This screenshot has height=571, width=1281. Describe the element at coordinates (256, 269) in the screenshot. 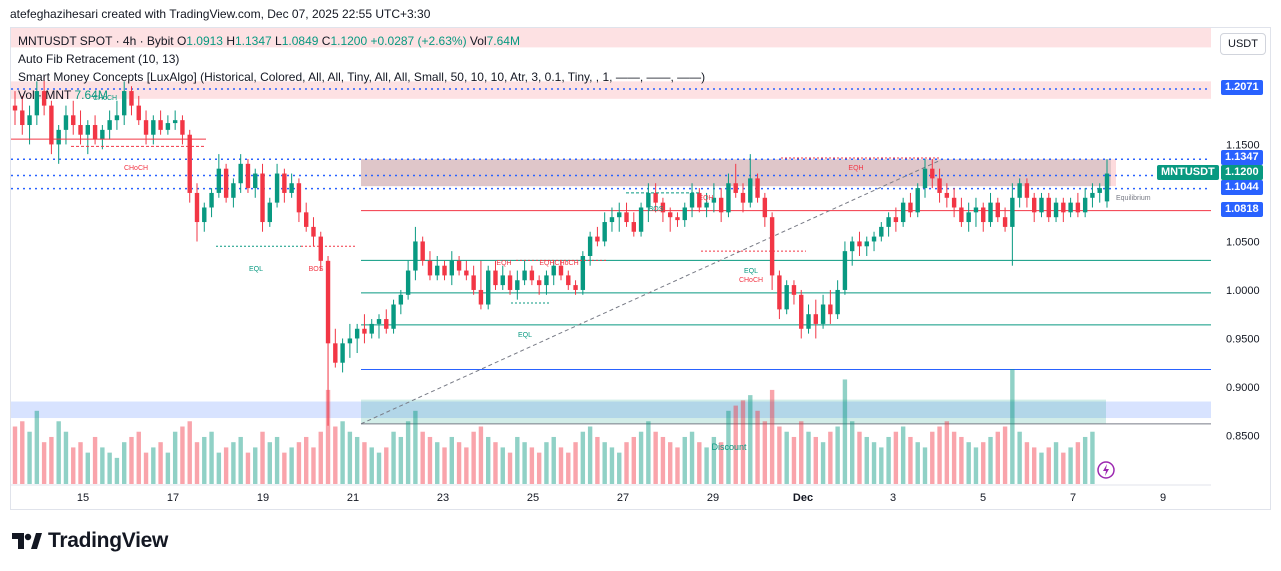

I see `eql-left-label: EQL` at that location.